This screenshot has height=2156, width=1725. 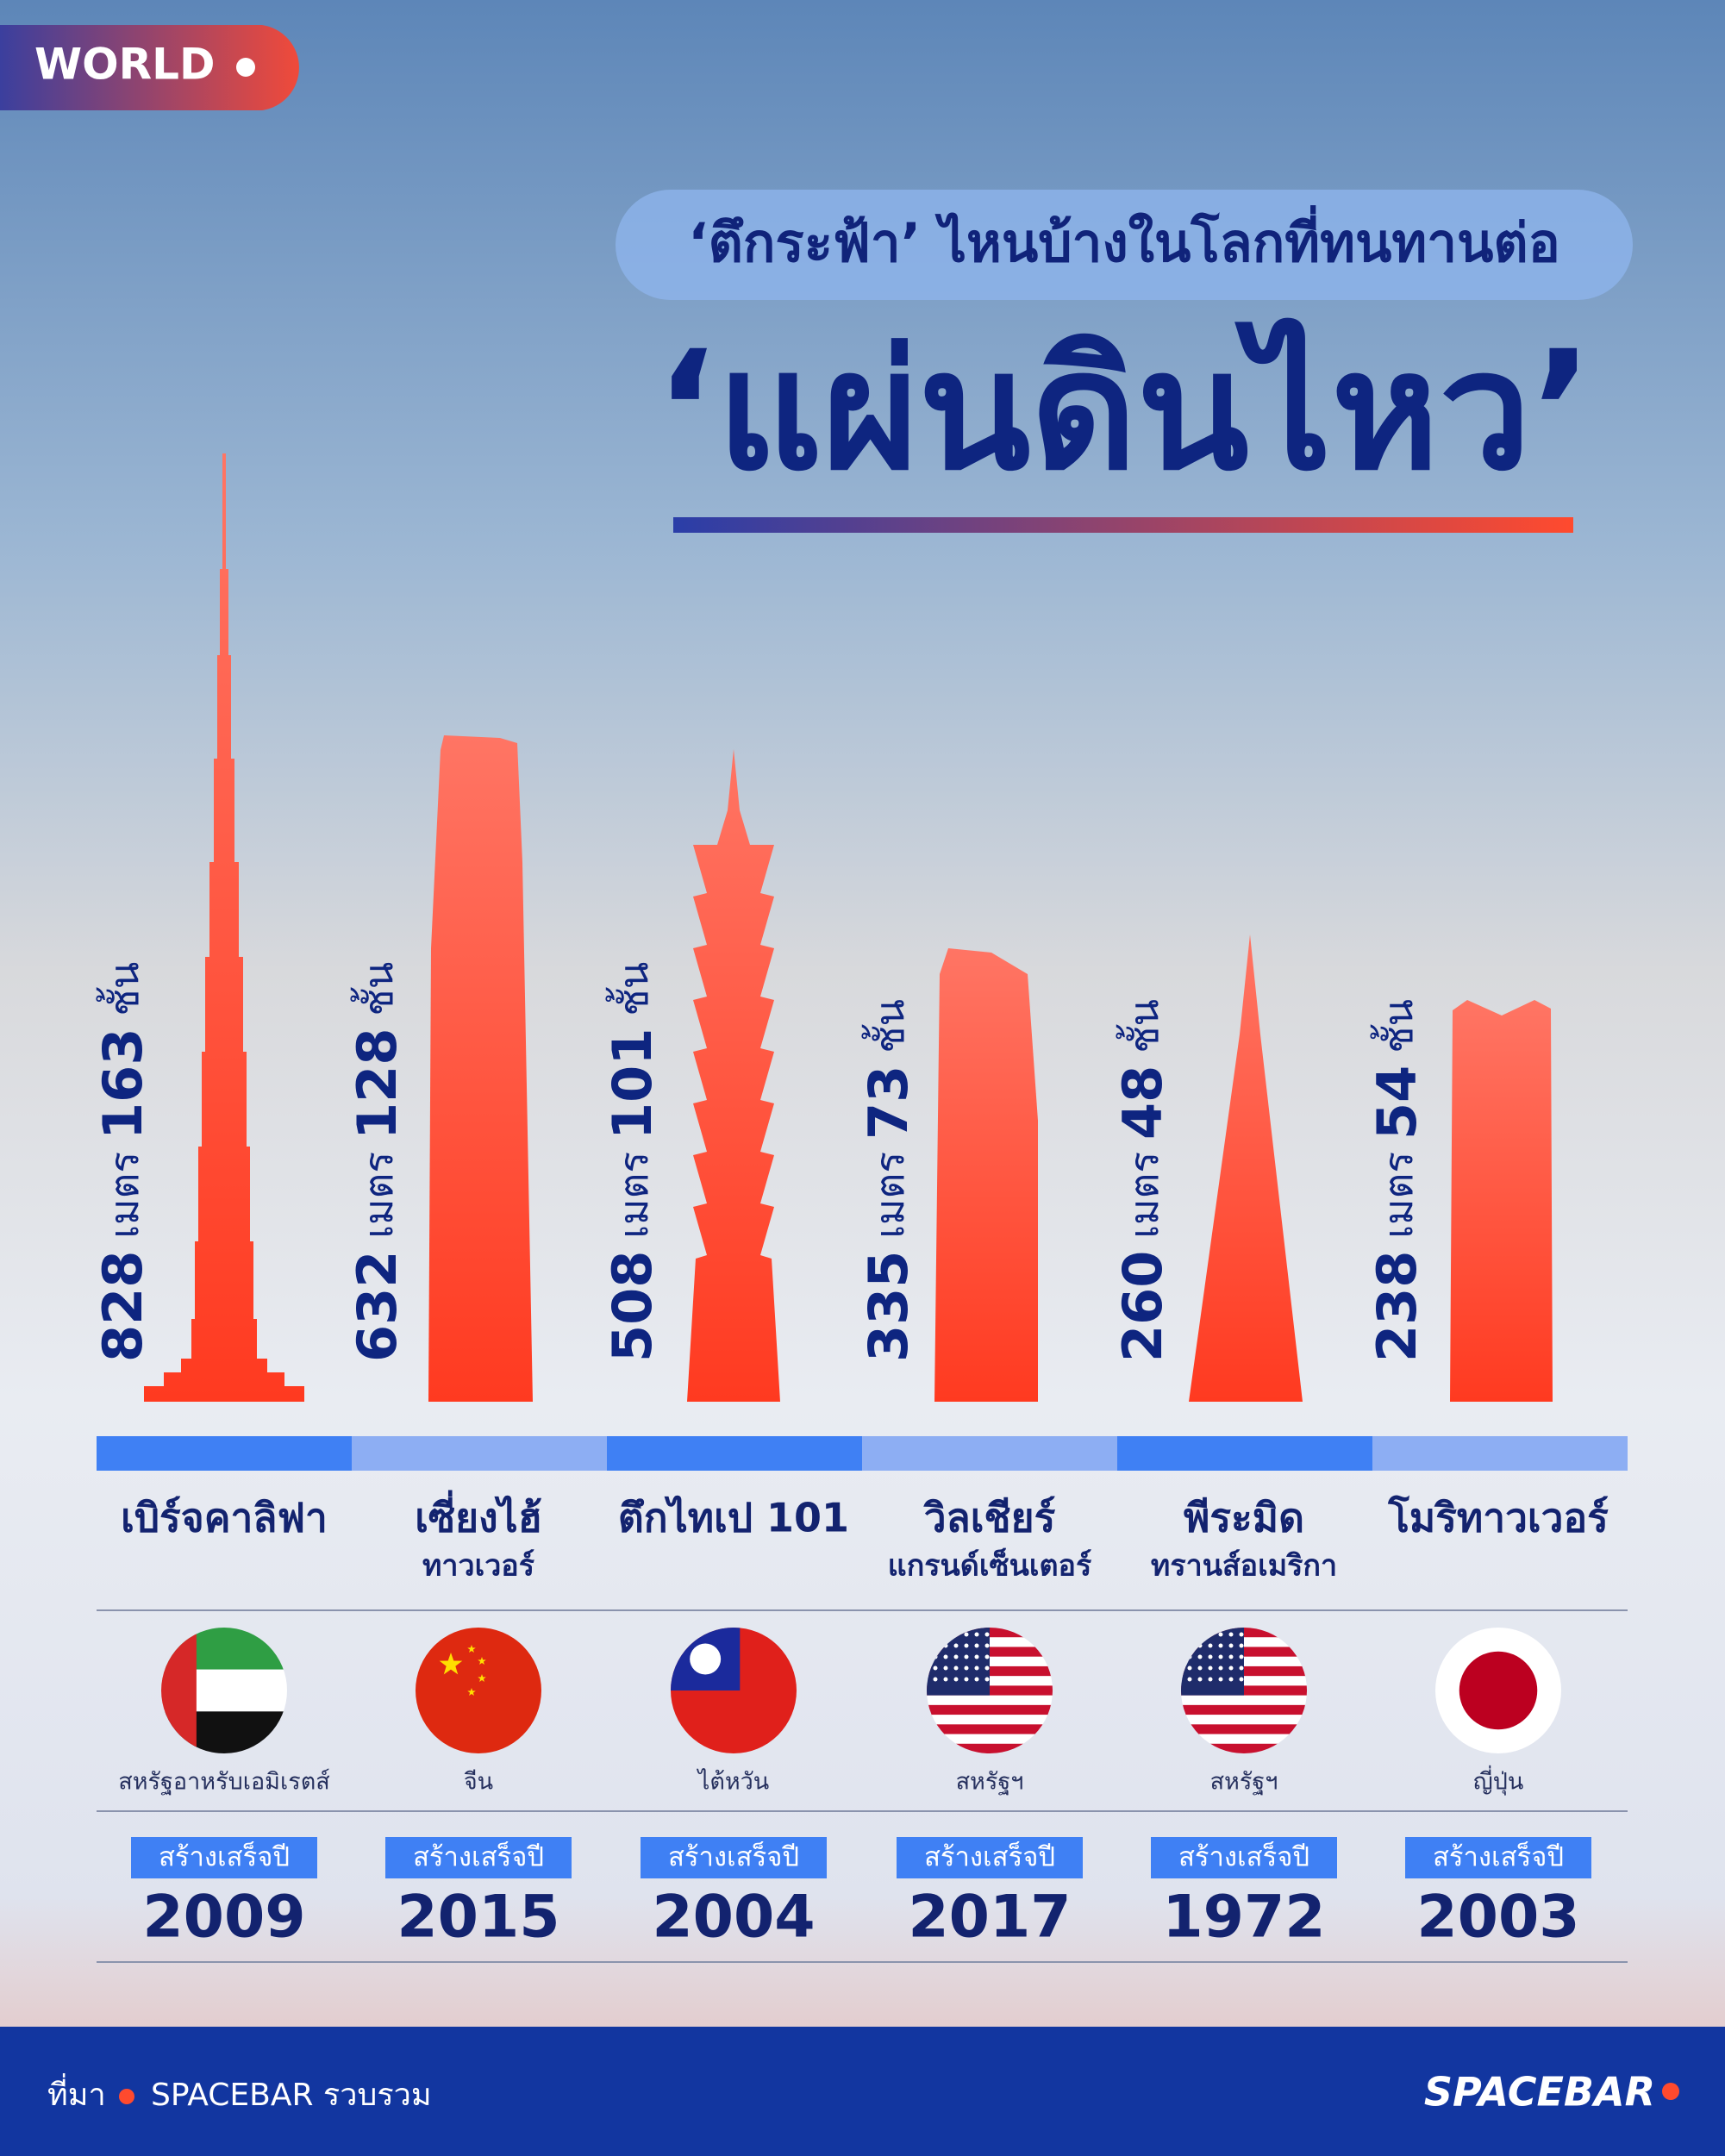 What do you see at coordinates (478, 1918) in the screenshot?
I see `year: 2015` at bounding box center [478, 1918].